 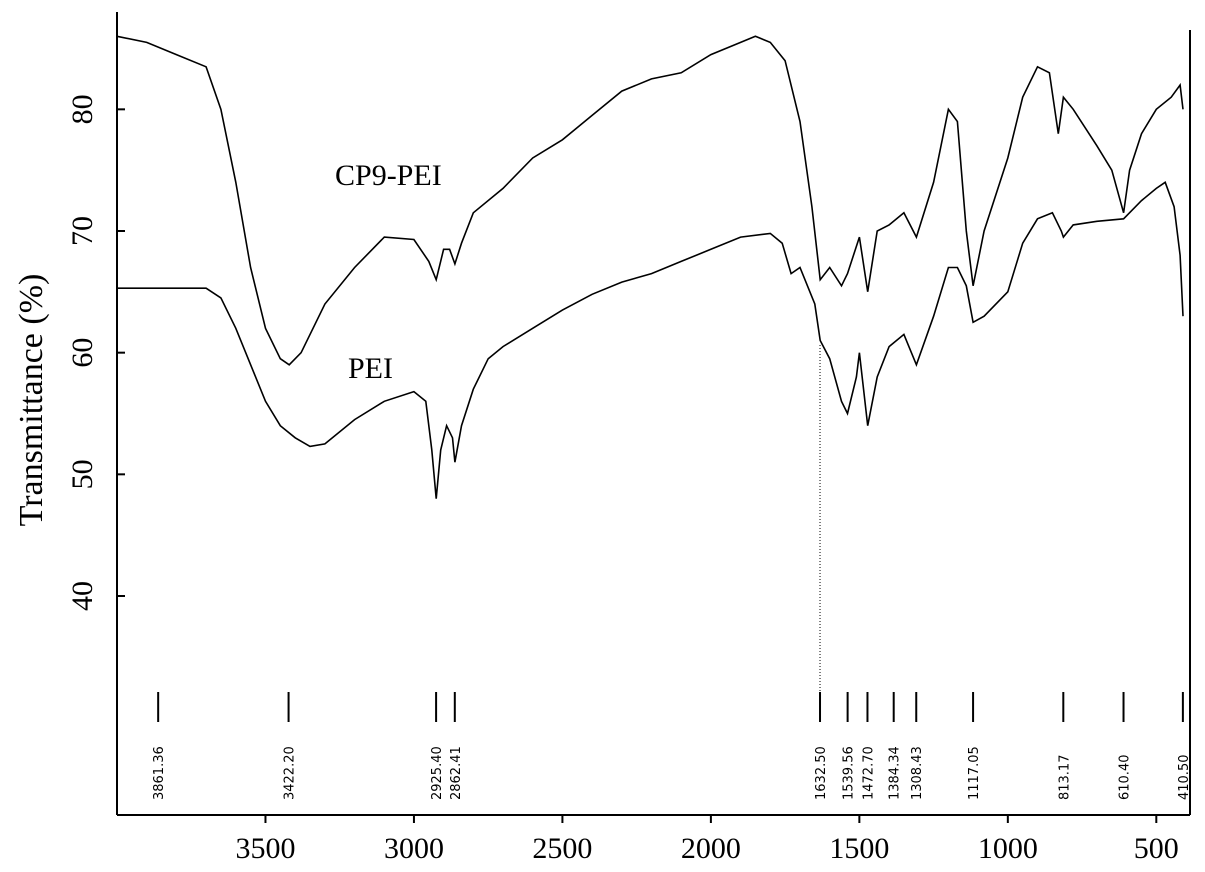 I want to click on y-tick-label: 60, so click(x=82, y=353).